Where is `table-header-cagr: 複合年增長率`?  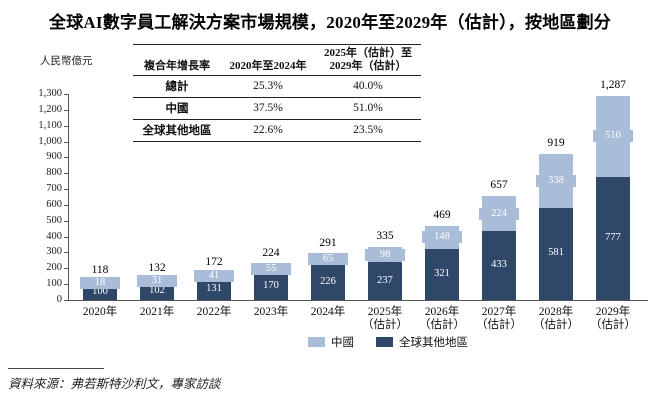 table-header-cagr: 複合年增長率 is located at coordinates (177, 65).